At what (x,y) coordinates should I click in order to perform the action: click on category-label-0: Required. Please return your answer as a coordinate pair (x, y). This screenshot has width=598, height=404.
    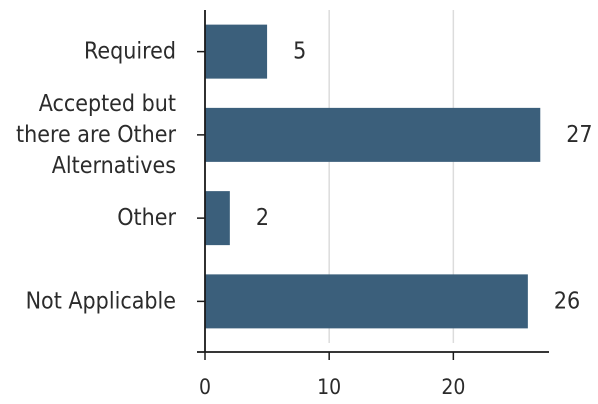
    Looking at the image, I should click on (130, 52).